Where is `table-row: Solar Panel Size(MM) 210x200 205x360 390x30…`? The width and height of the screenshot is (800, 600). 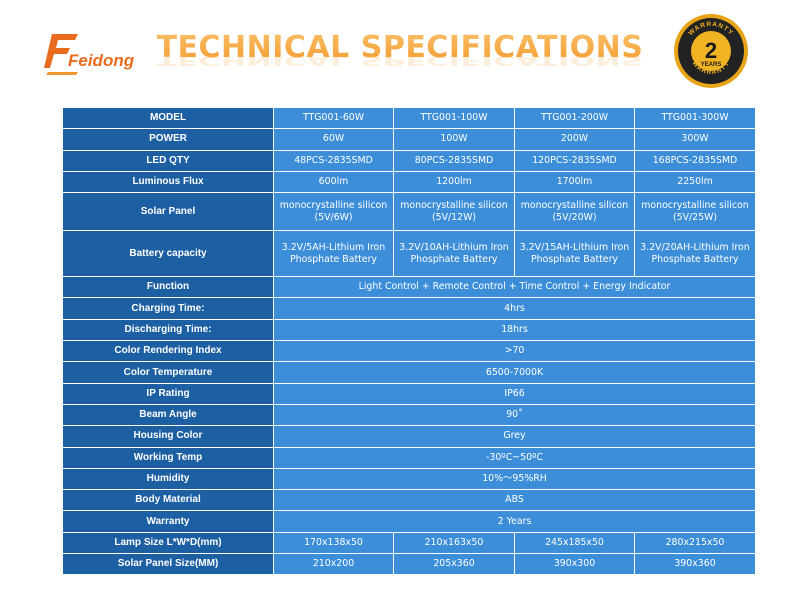 table-row: Solar Panel Size(MM) 210x200 205x360 390x30… is located at coordinates (409, 564).